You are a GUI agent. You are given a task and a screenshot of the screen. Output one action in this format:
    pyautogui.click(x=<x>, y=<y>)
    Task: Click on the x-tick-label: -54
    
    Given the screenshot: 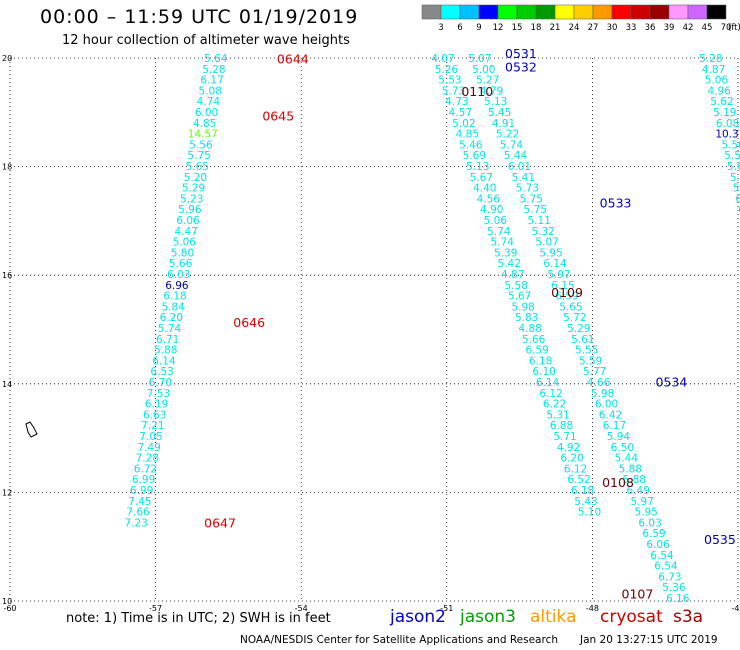 What is the action you would take?
    pyautogui.click(x=301, y=608)
    